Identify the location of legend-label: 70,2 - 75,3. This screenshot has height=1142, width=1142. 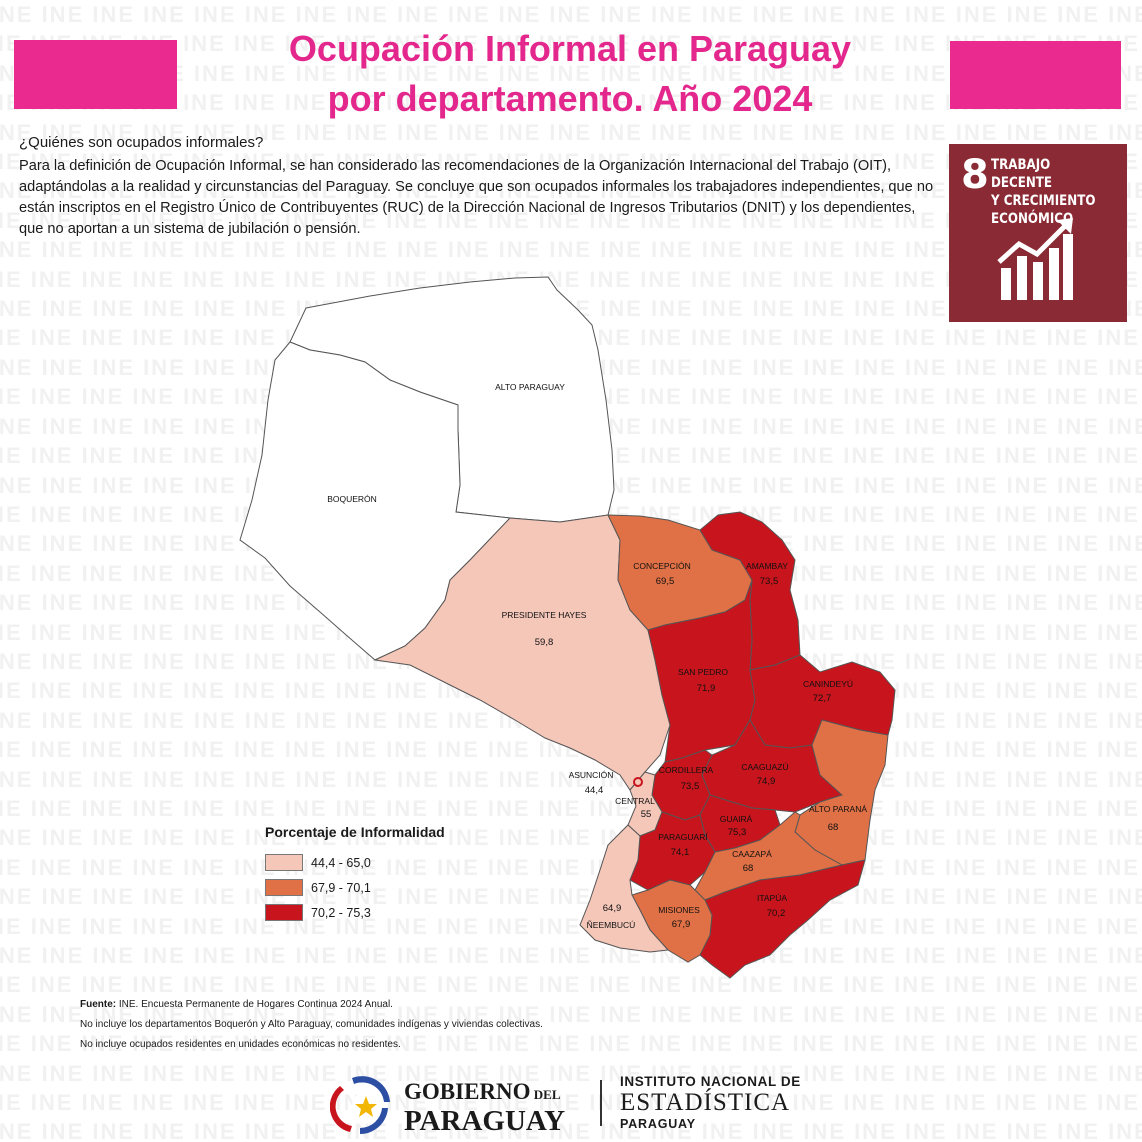
(341, 912).